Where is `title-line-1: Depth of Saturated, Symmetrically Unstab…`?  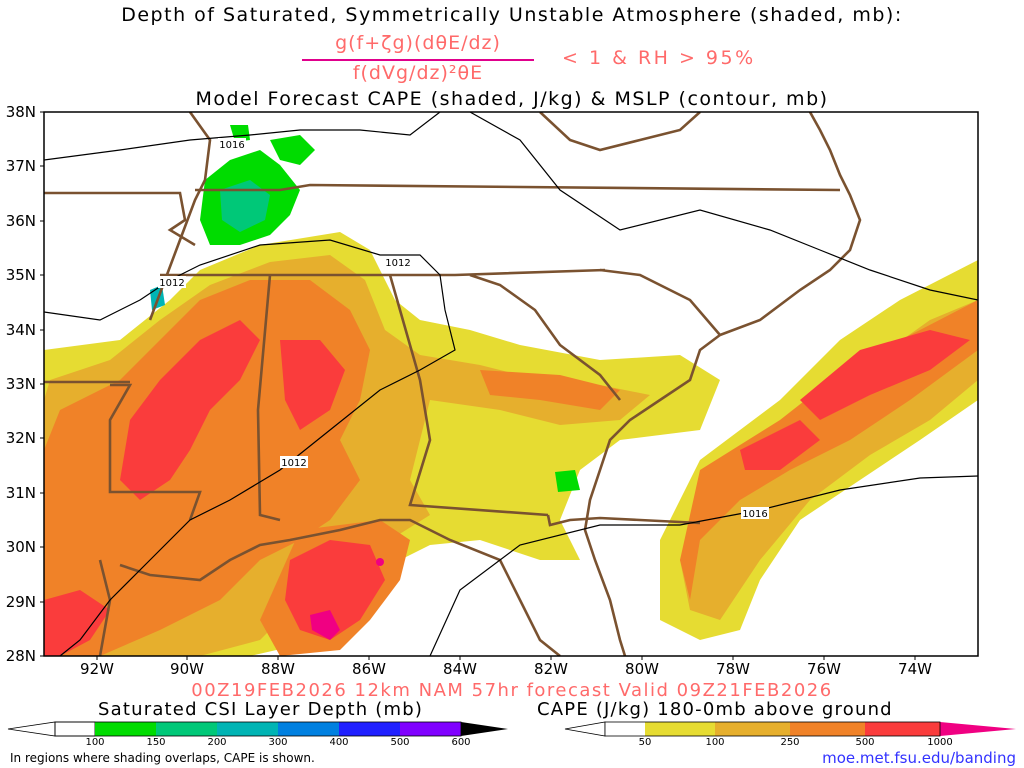 title-line-1: Depth of Saturated, Symmetrically Unstab… is located at coordinates (512, 15).